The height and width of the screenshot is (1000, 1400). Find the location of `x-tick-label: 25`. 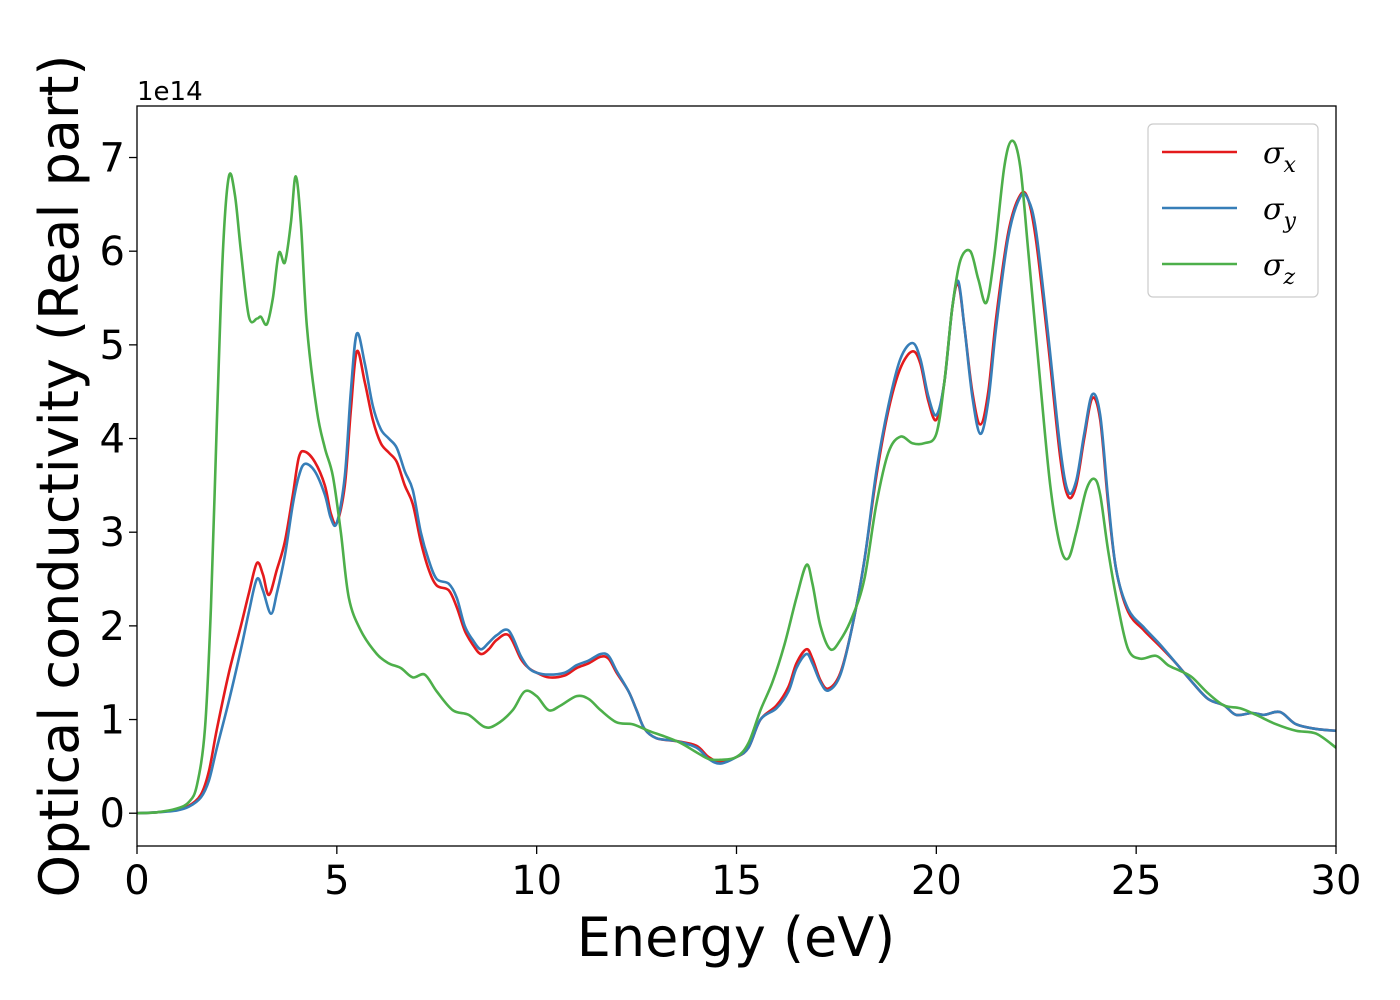

x-tick-label: 25 is located at coordinates (1136, 881).